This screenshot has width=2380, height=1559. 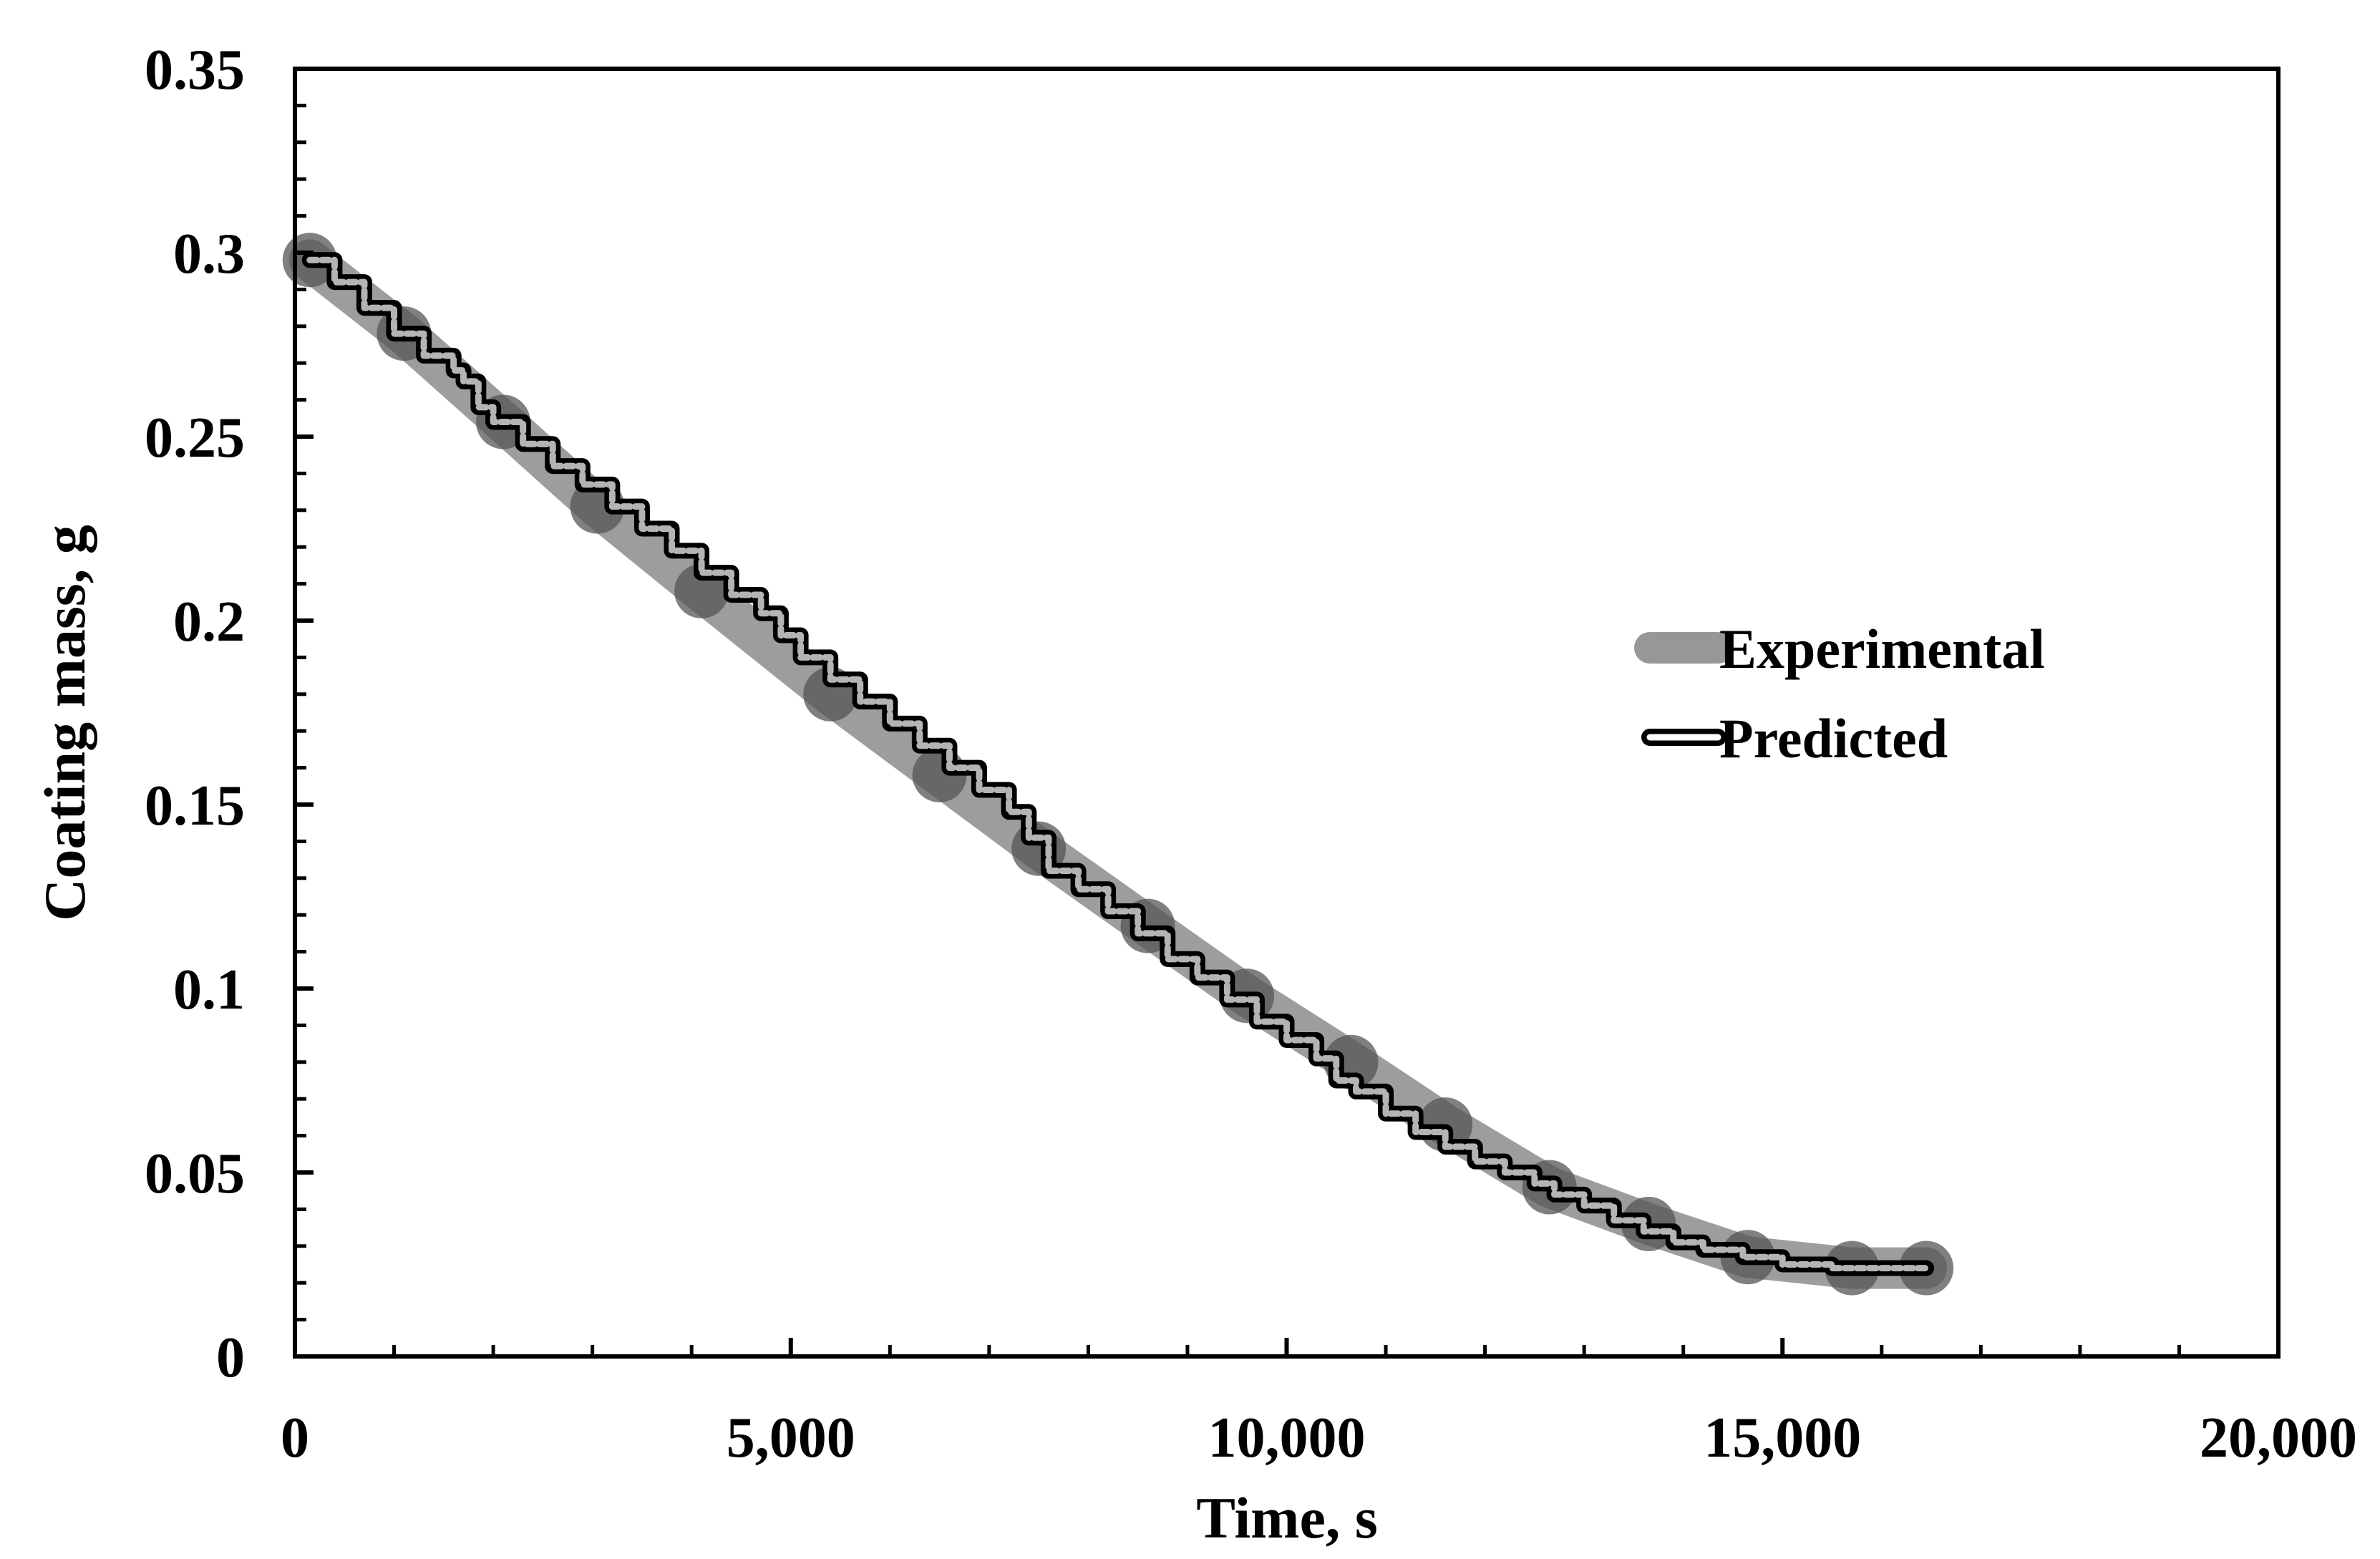 What do you see at coordinates (1833, 738) in the screenshot?
I see `legend-label-predicted: Predicted` at bounding box center [1833, 738].